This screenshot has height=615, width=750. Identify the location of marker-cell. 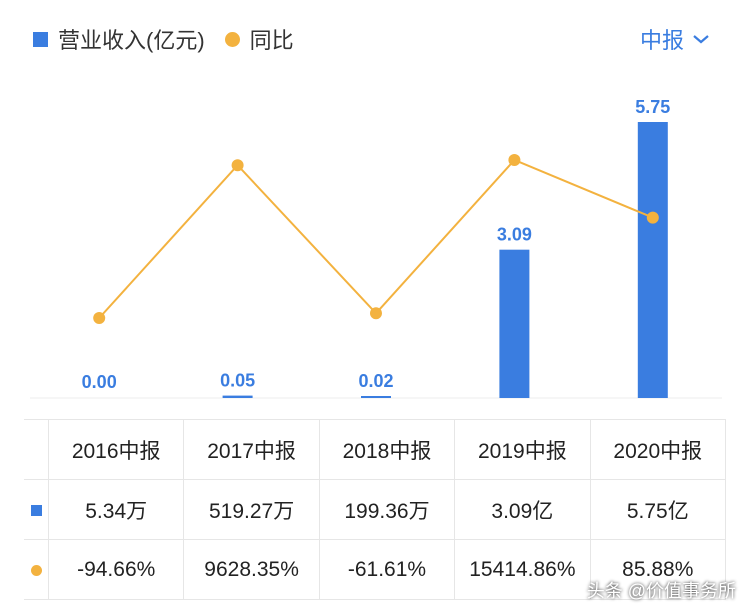
(36, 449).